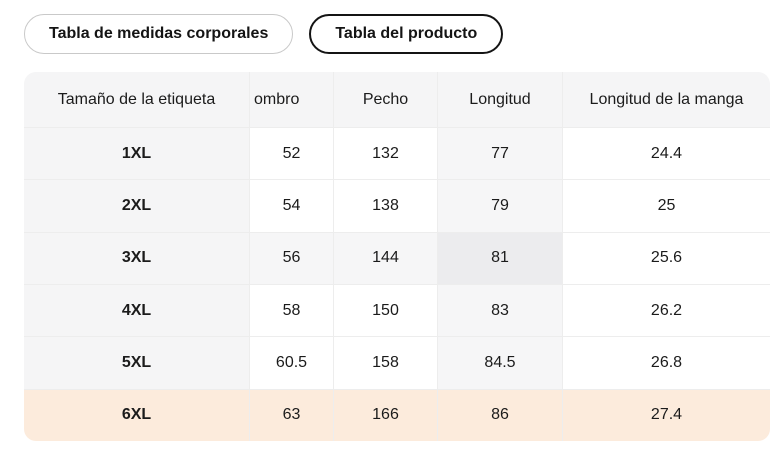  I want to click on cell-sleeve-length: 25, so click(666, 205).